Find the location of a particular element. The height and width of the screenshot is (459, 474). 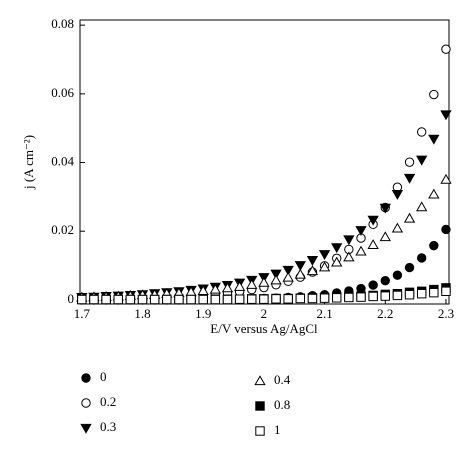

y-tick-label: 0.02 is located at coordinates (62, 229).